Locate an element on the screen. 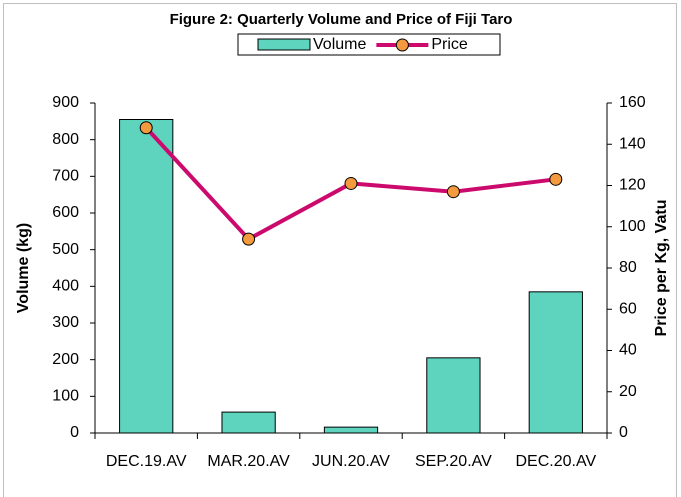 The height and width of the screenshot is (497, 681). y-tick-label: 100 is located at coordinates (65, 396).